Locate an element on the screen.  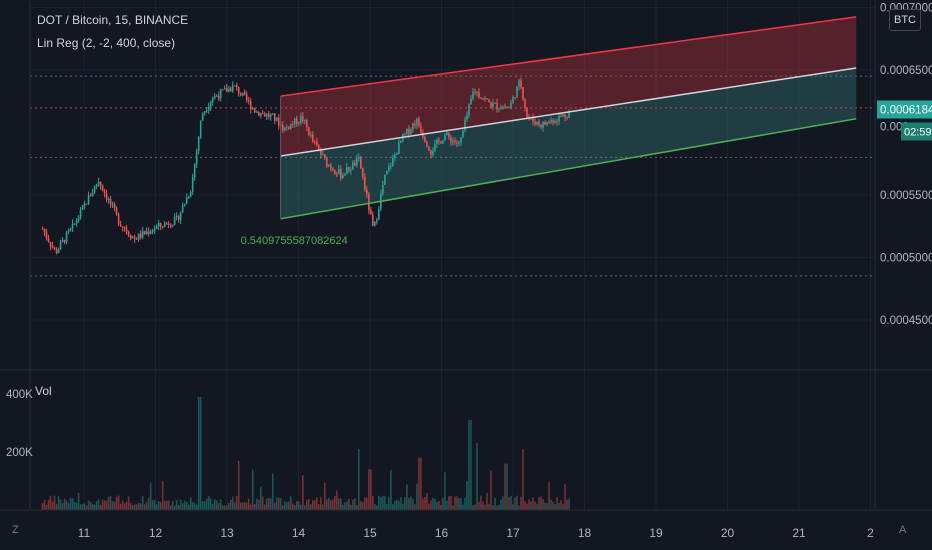
middle-regression-line is located at coordinates (568, 112).